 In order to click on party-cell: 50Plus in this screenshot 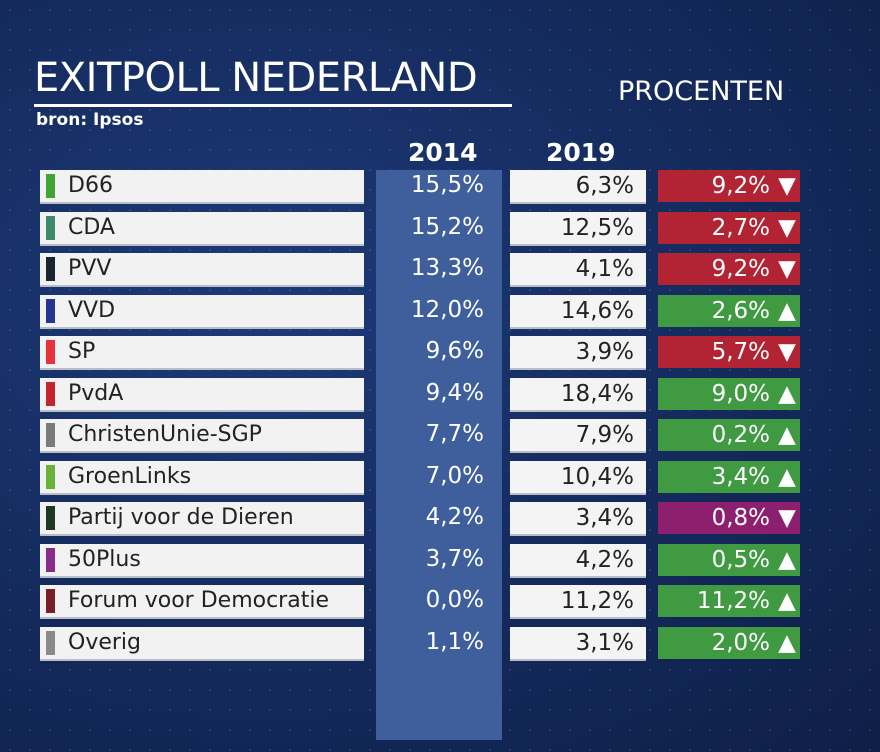, I will do `click(202, 561)`.